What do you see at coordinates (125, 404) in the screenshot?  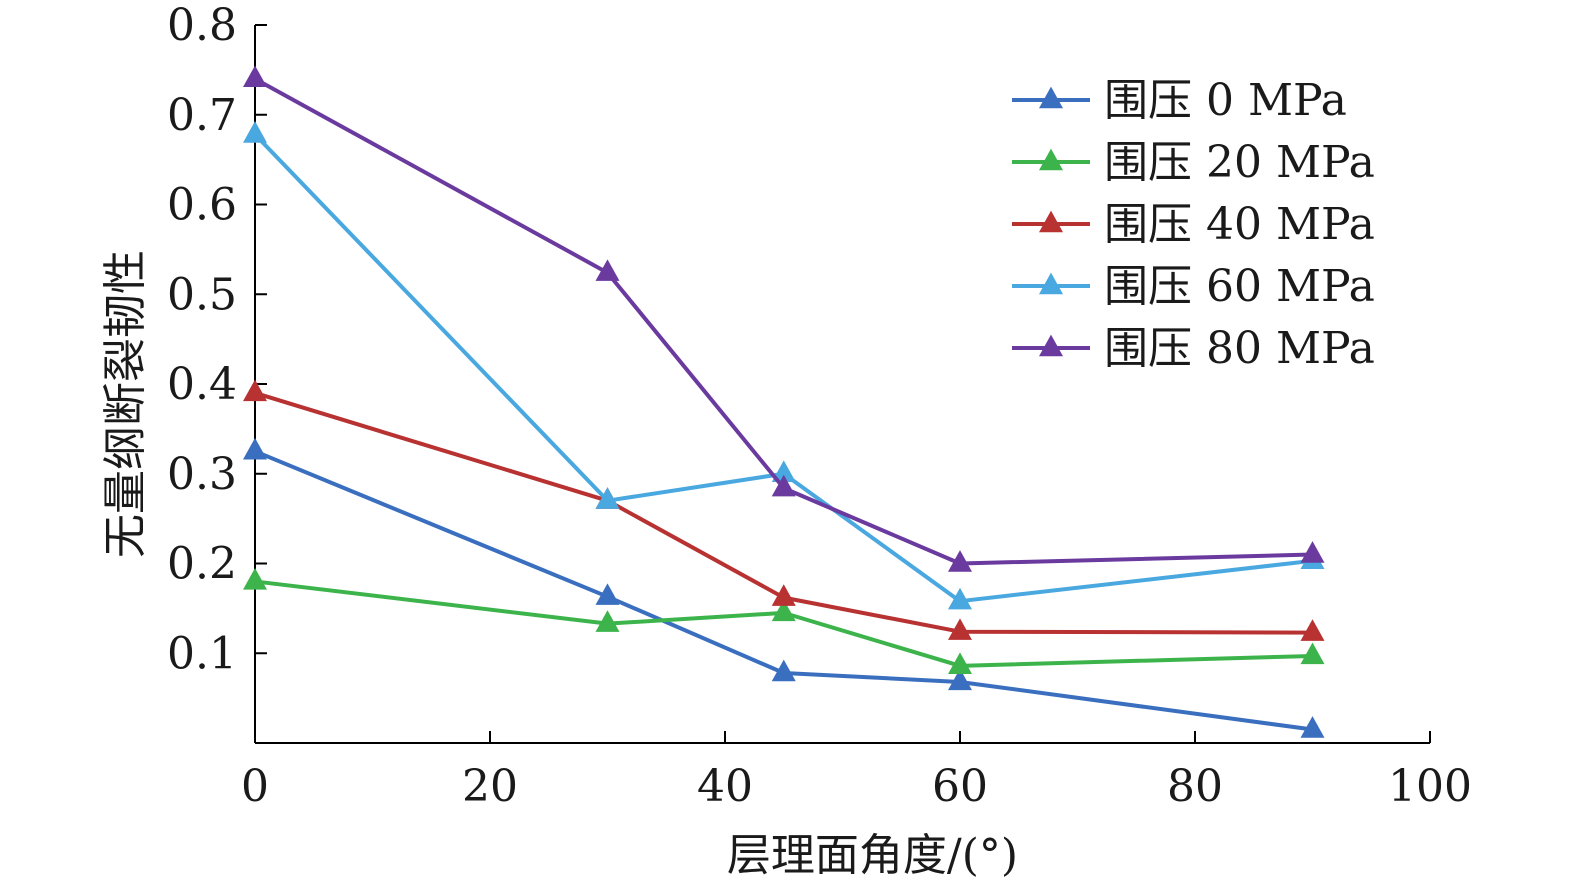 I see `y-axis-title: 无量纲断裂韧性` at bounding box center [125, 404].